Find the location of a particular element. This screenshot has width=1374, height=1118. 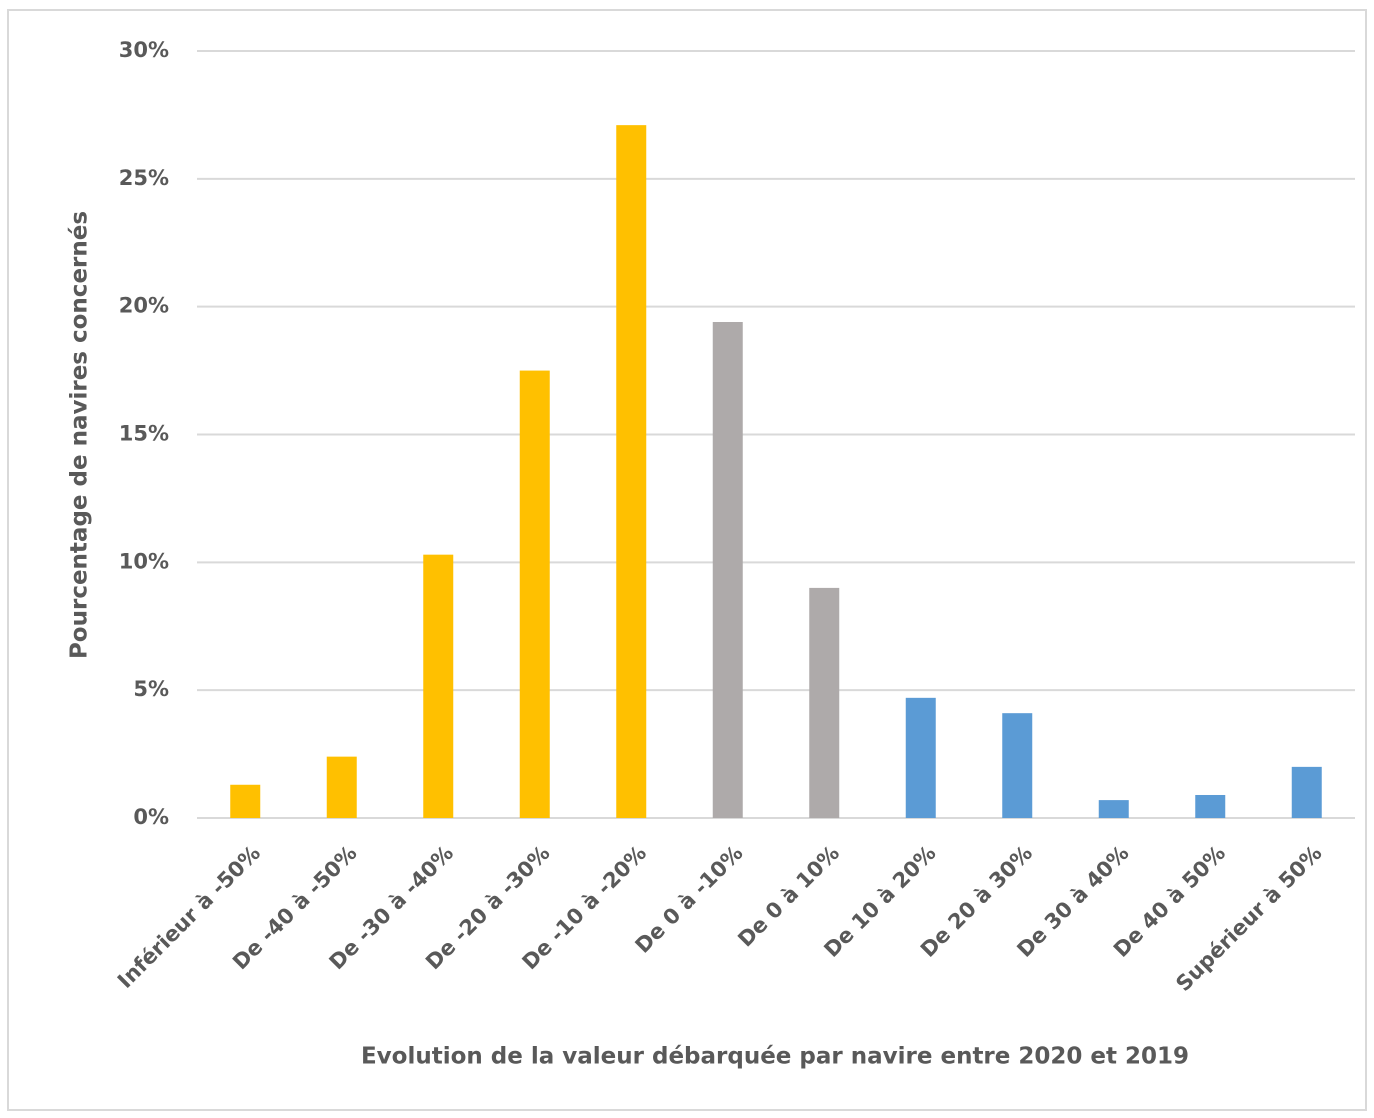

y-tick-label: 30% is located at coordinates (144, 50).